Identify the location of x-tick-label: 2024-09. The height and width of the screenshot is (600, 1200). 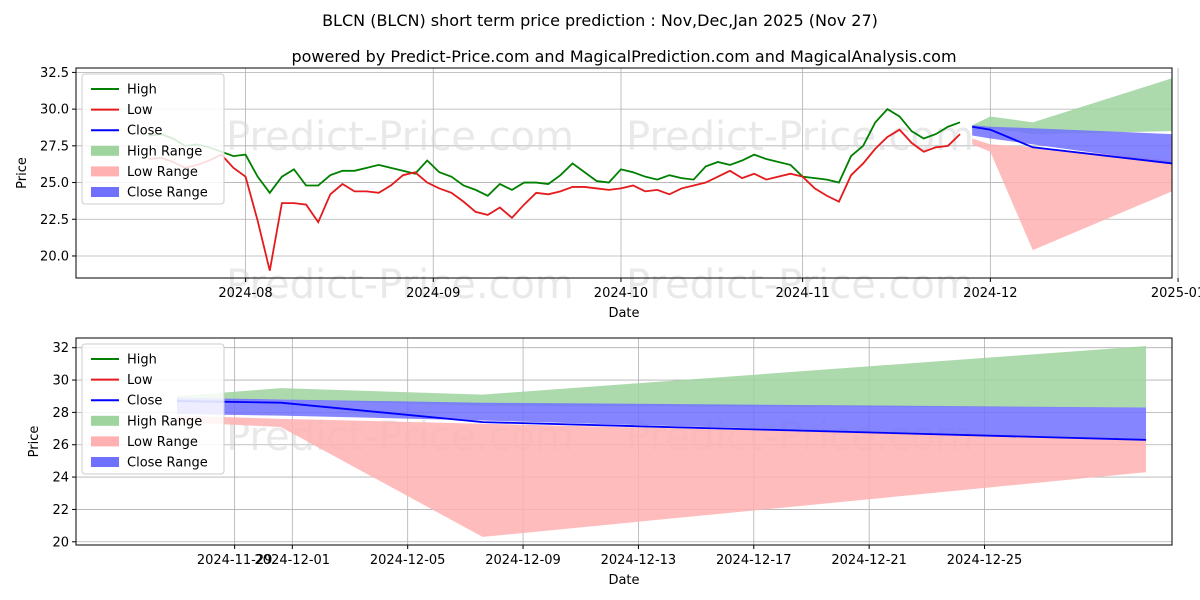
(433, 293).